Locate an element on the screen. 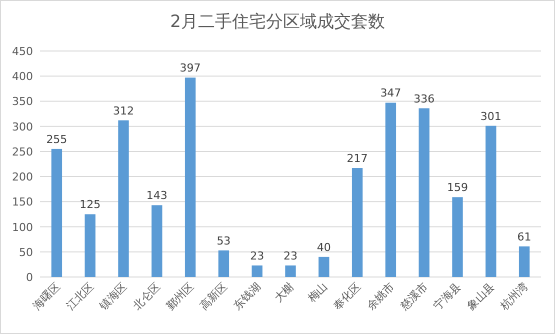  data-label: 217 is located at coordinates (357, 159).